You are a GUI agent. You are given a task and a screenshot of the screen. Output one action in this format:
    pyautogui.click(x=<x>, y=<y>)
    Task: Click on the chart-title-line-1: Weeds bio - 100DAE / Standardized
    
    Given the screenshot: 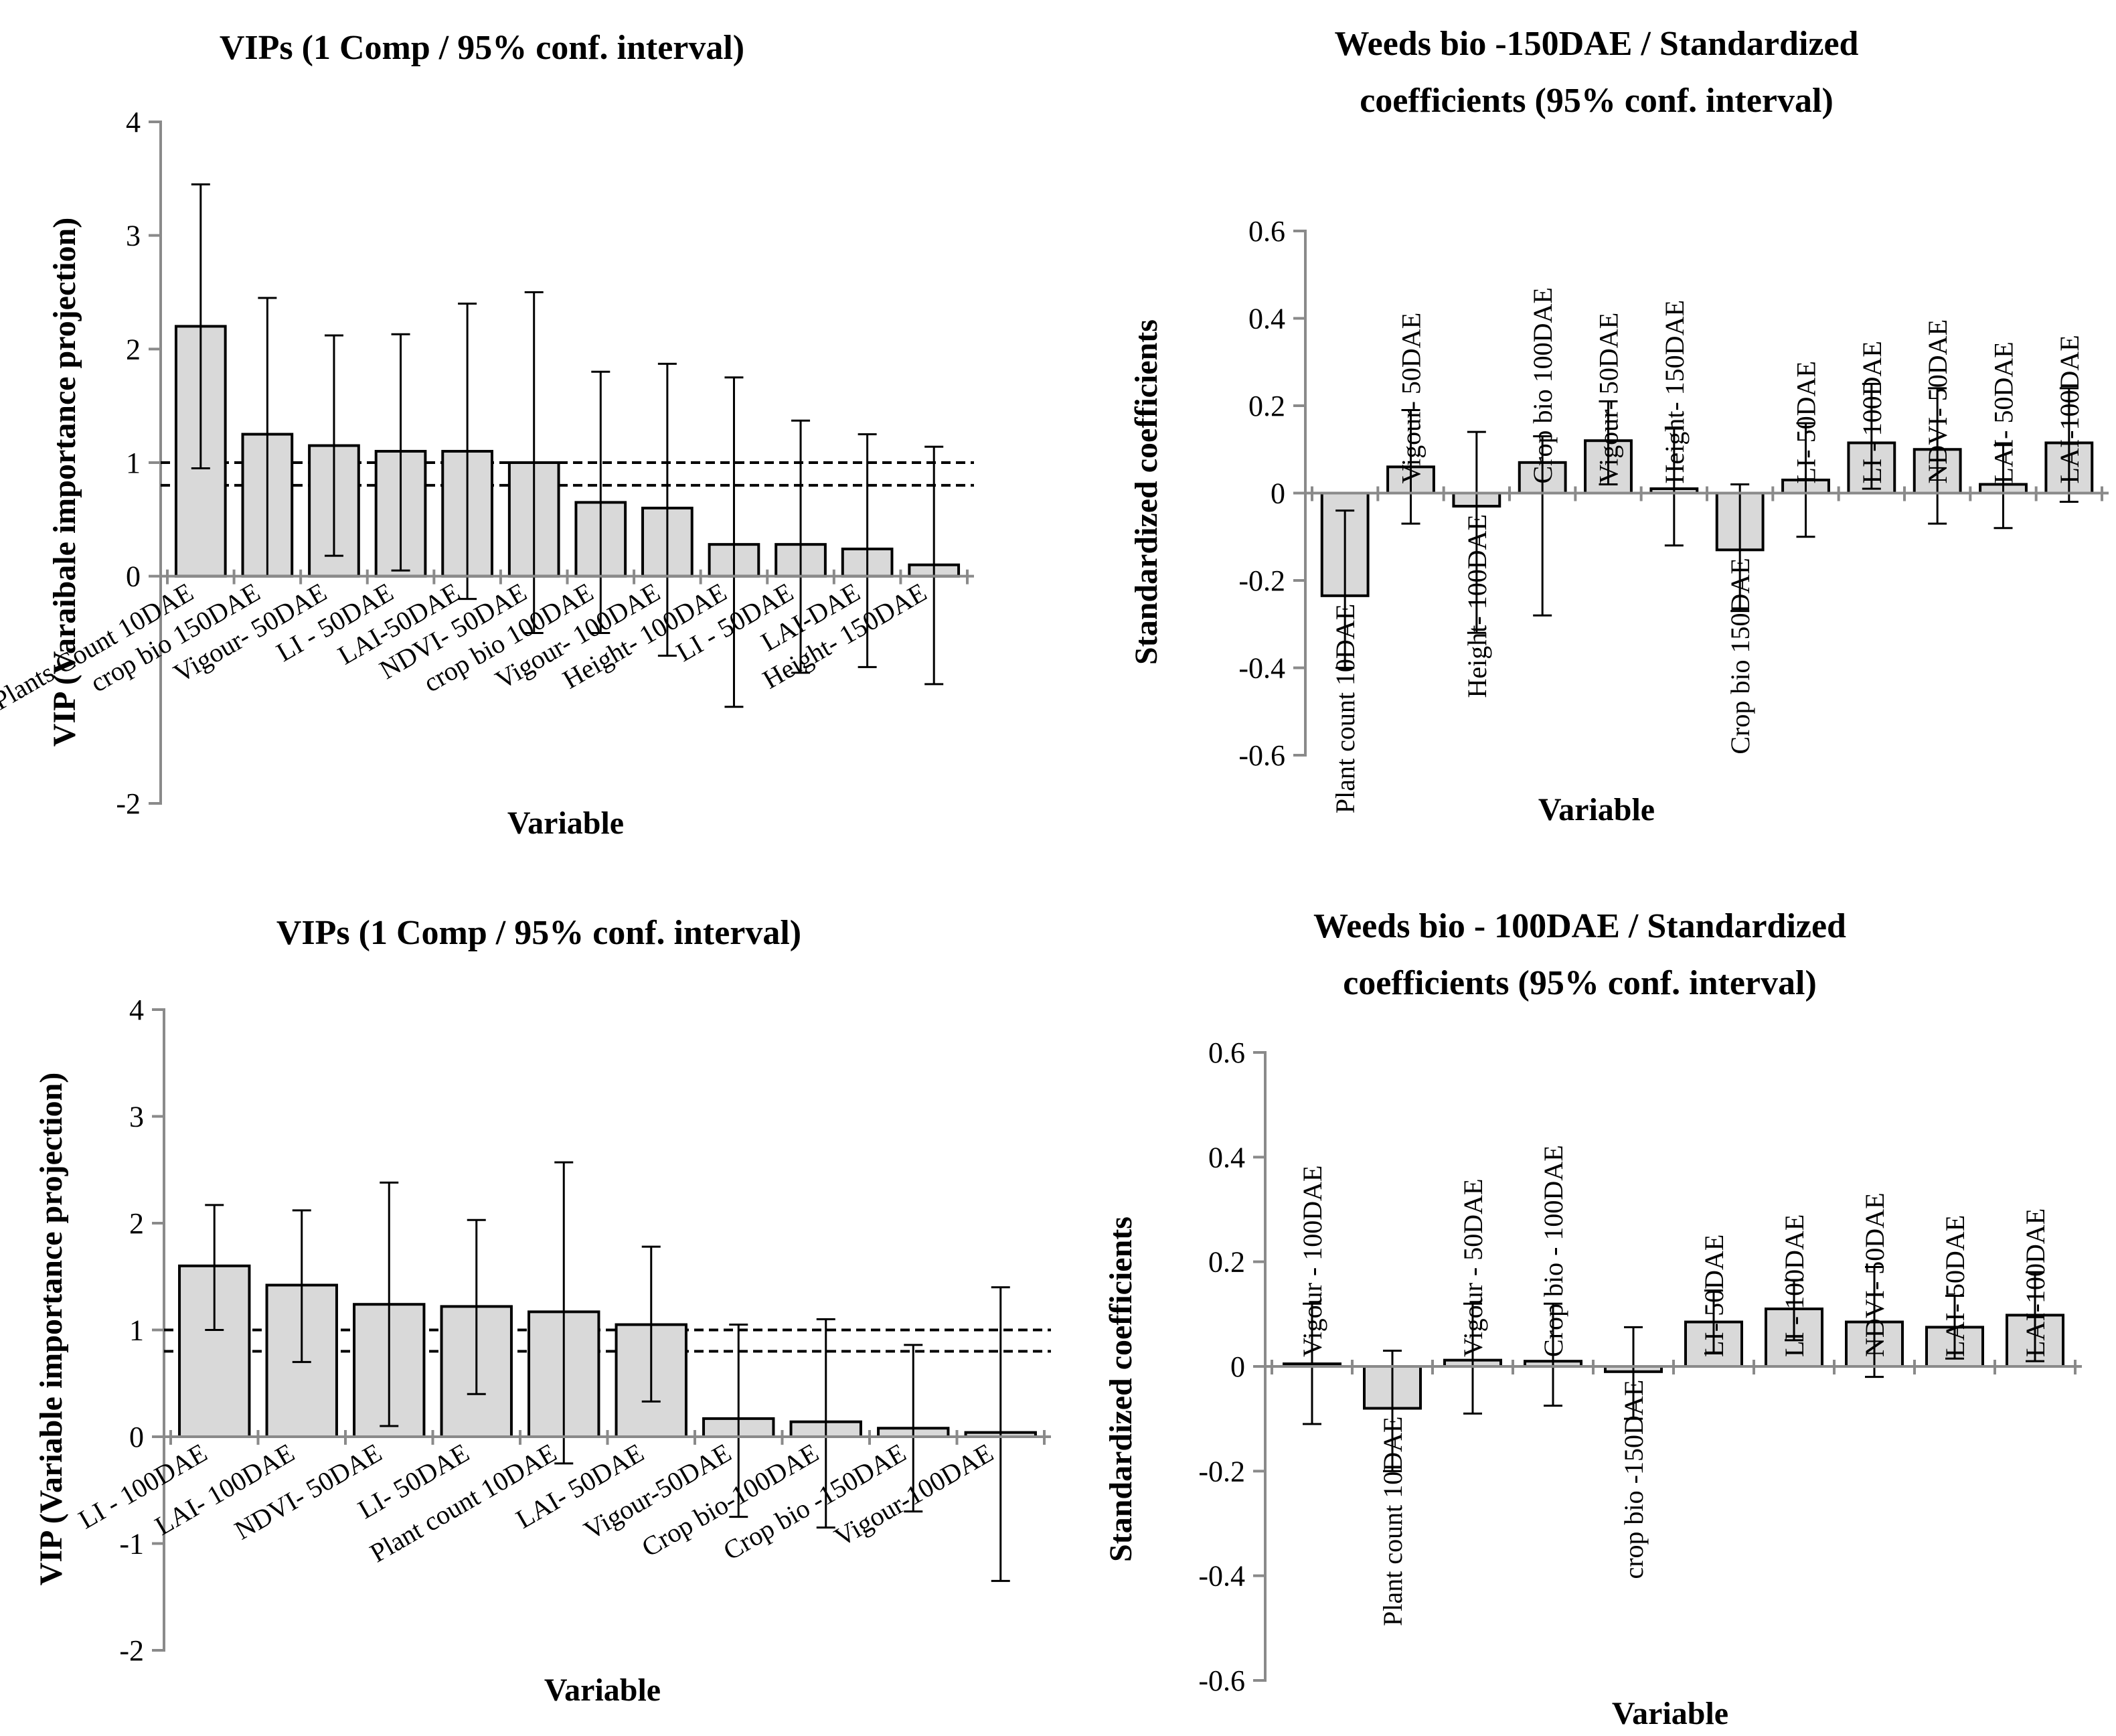 What is the action you would take?
    pyautogui.click(x=1579, y=926)
    